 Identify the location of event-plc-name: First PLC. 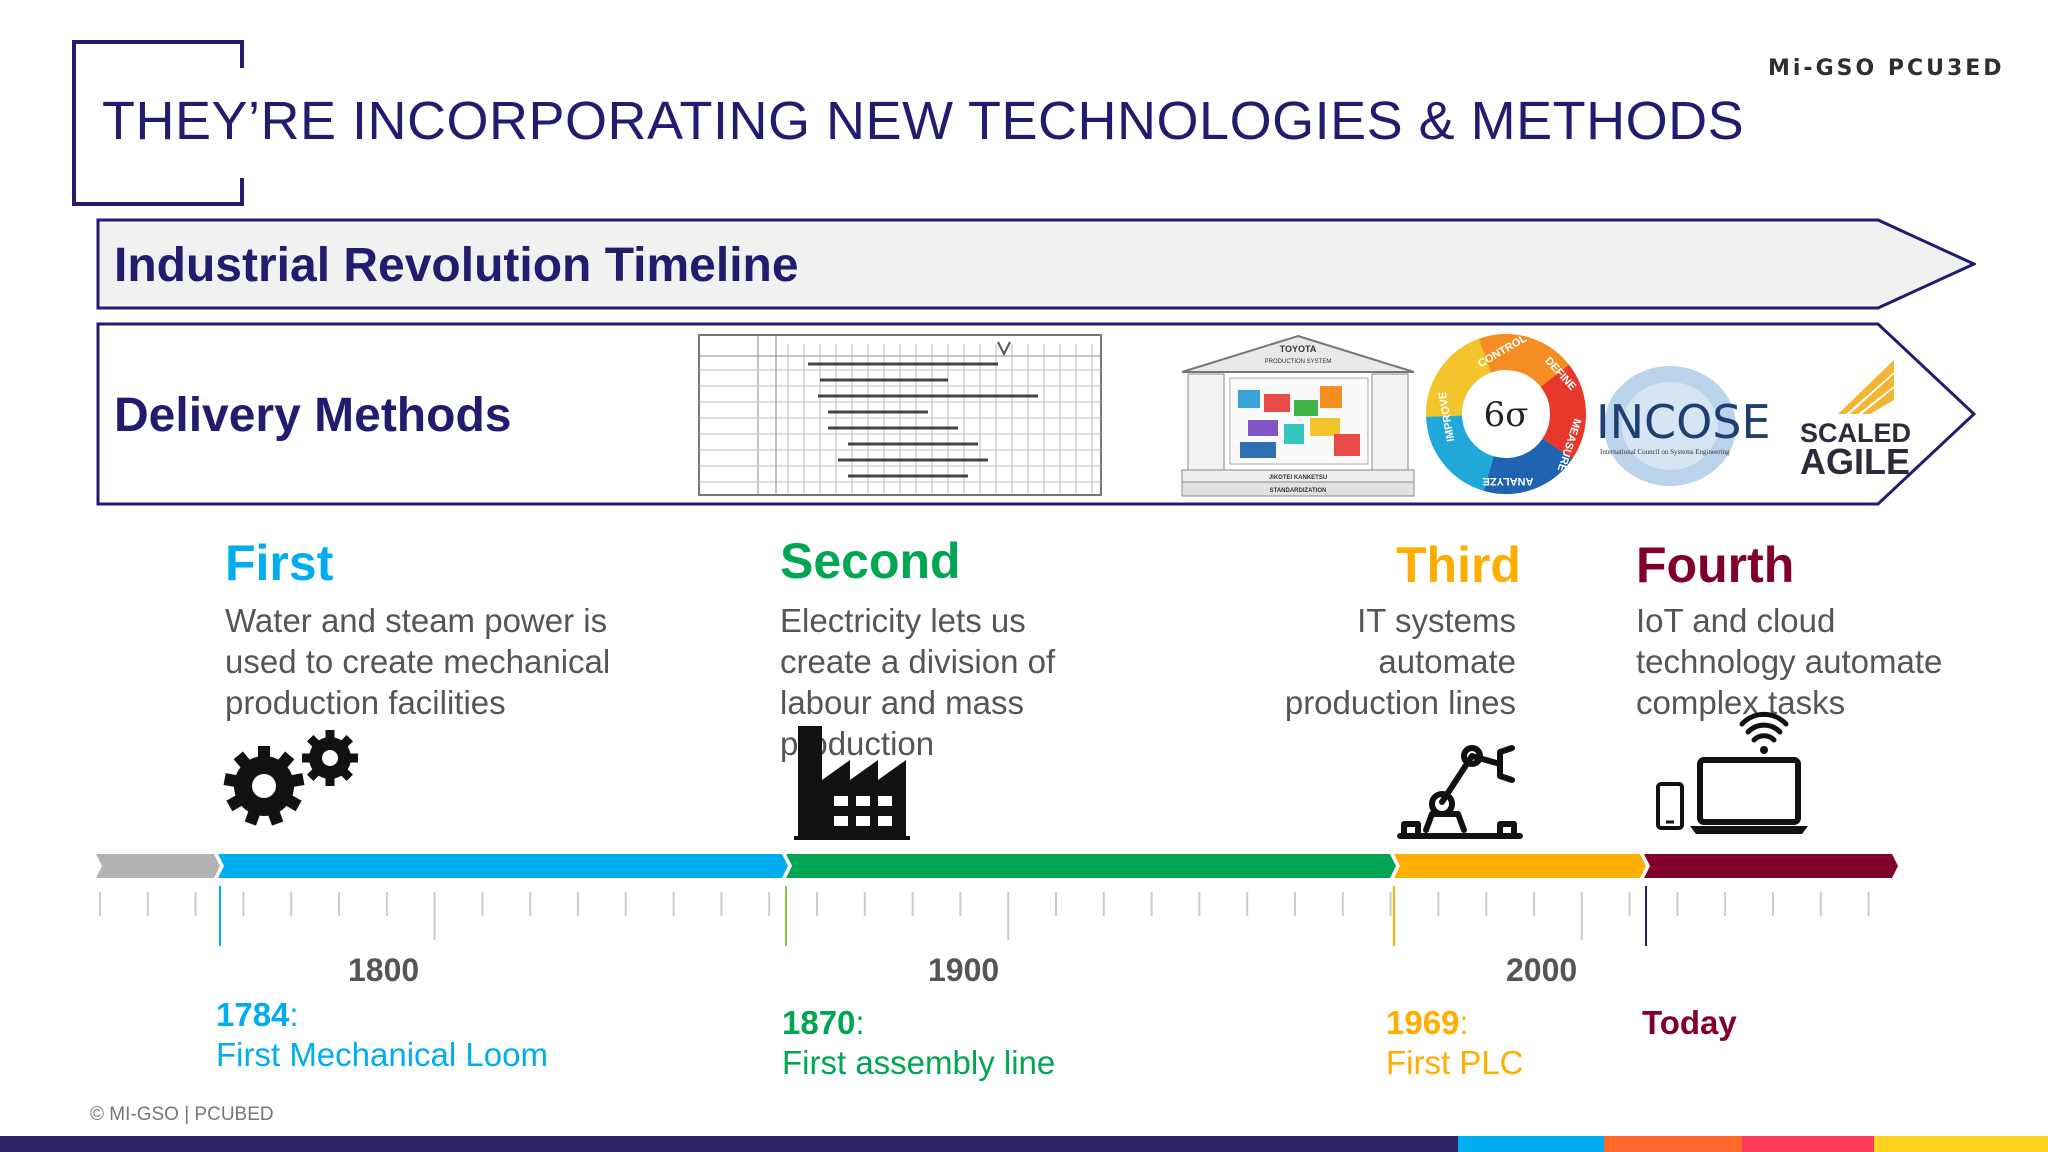
(1455, 1062).